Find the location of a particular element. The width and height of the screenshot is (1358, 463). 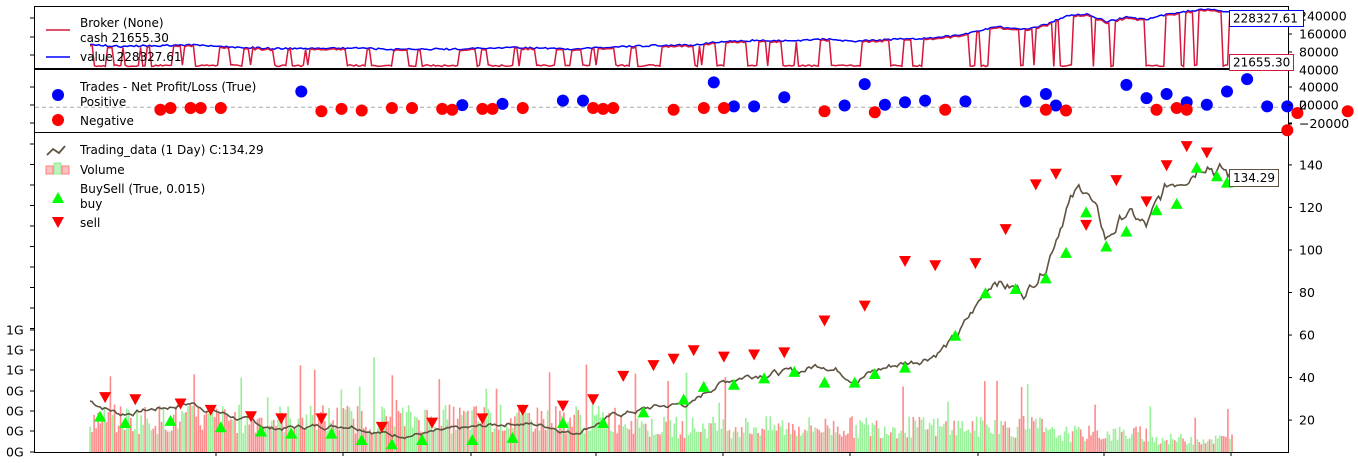

trades-y-tick-label: 0 is located at coordinates (1303, 105).